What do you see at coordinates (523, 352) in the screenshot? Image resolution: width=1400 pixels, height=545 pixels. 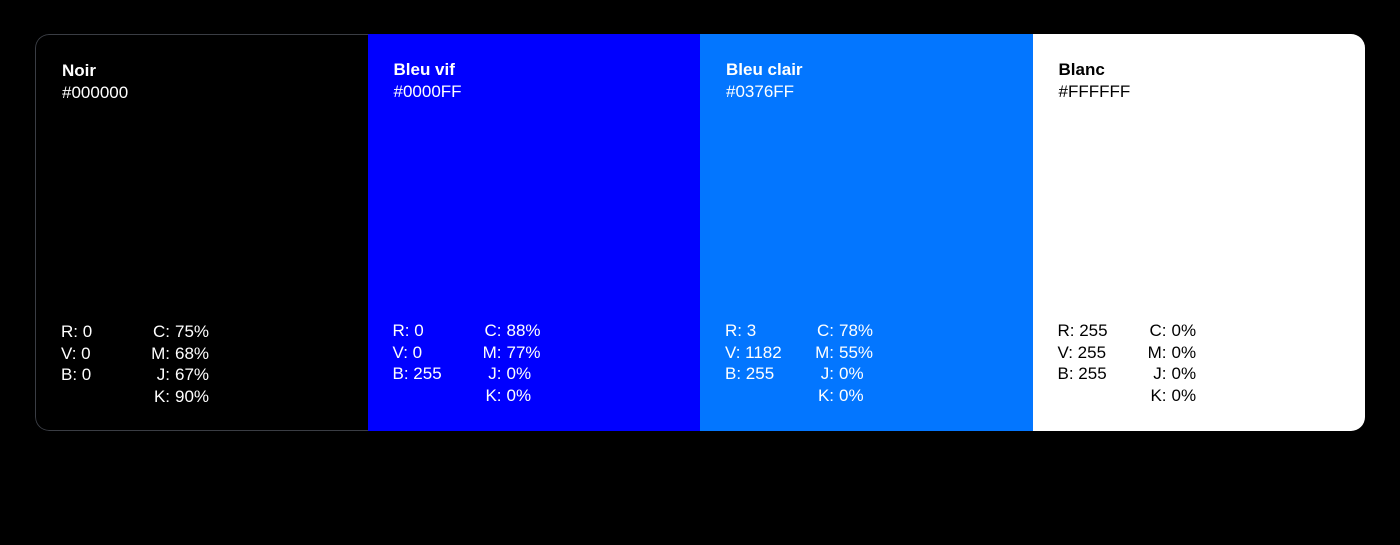 I see `cmyk-value: 77%` at bounding box center [523, 352].